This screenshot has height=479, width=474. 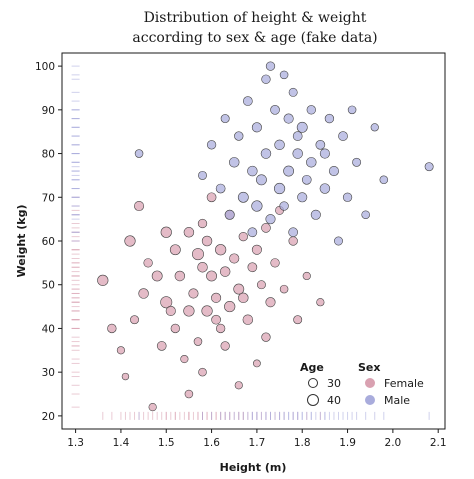 What do you see at coordinates (48, 111) in the screenshot?
I see `y-tick-label: 90` at bounding box center [48, 111].